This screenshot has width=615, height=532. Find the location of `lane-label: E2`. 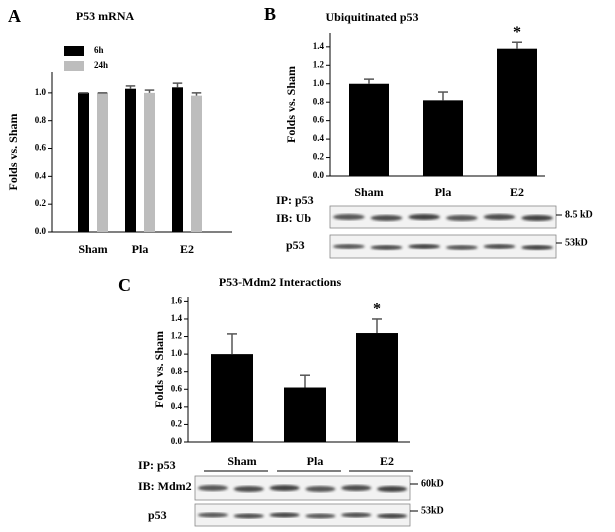

lane-label: E2 is located at coordinates (387, 461).